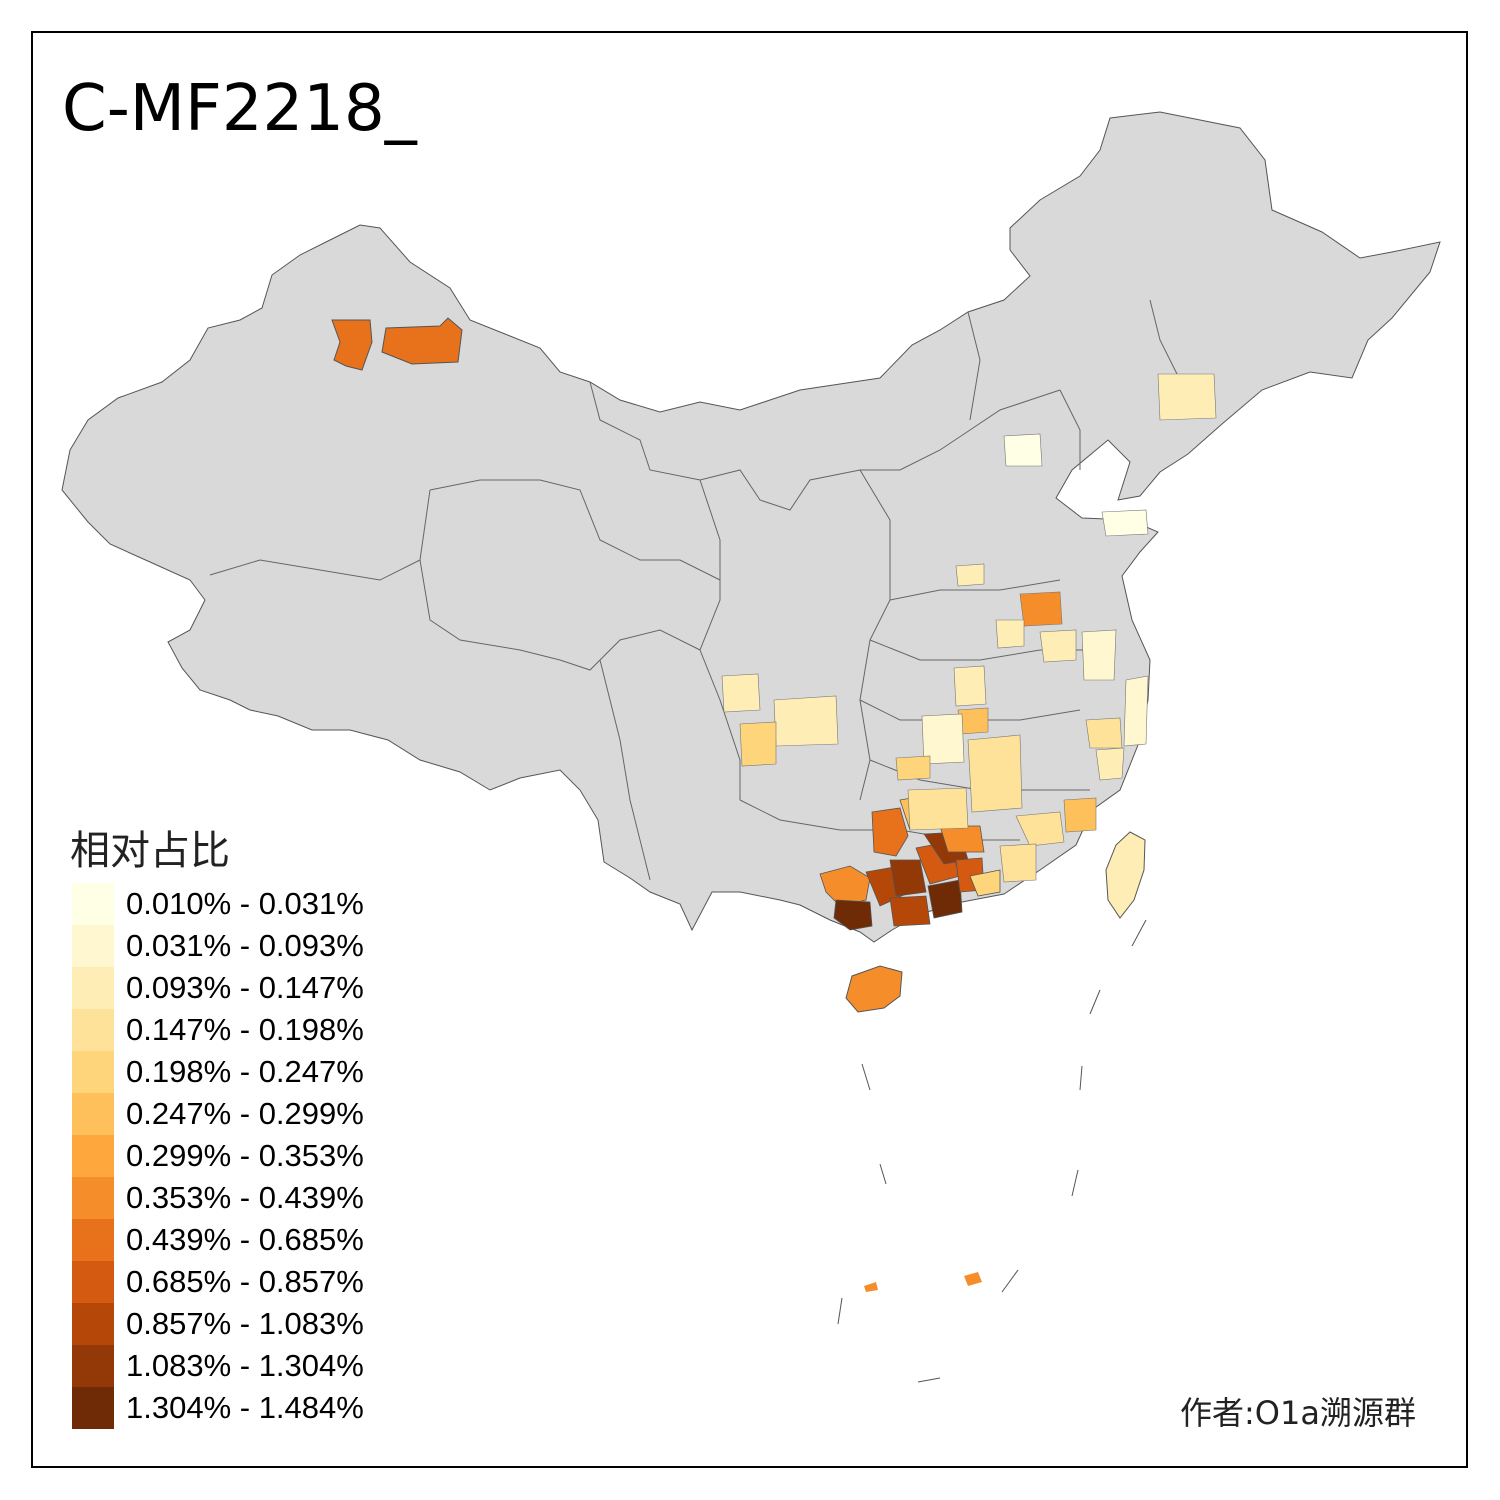 The image size is (1500, 1500). I want to click on legend-label: 0.439% - 0.685%, so click(245, 1239).